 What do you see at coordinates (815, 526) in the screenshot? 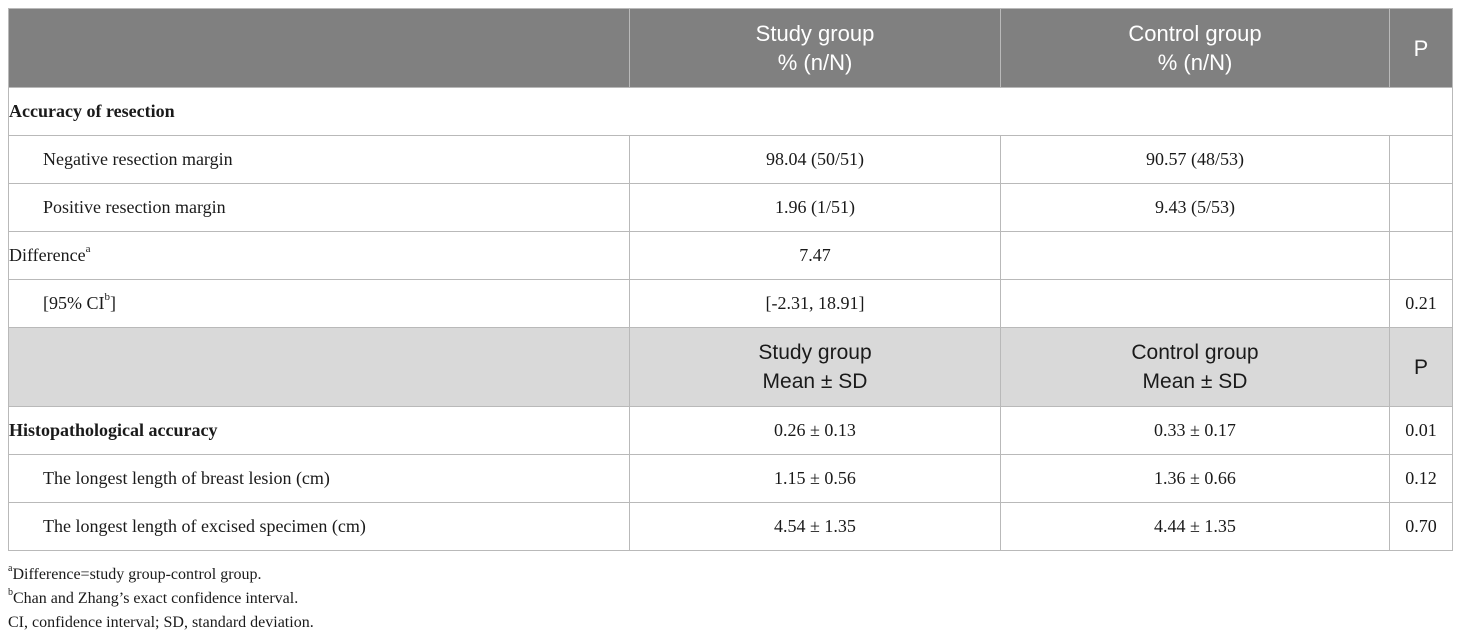
I see `study-value: 4.54 ± 1.35` at bounding box center [815, 526].